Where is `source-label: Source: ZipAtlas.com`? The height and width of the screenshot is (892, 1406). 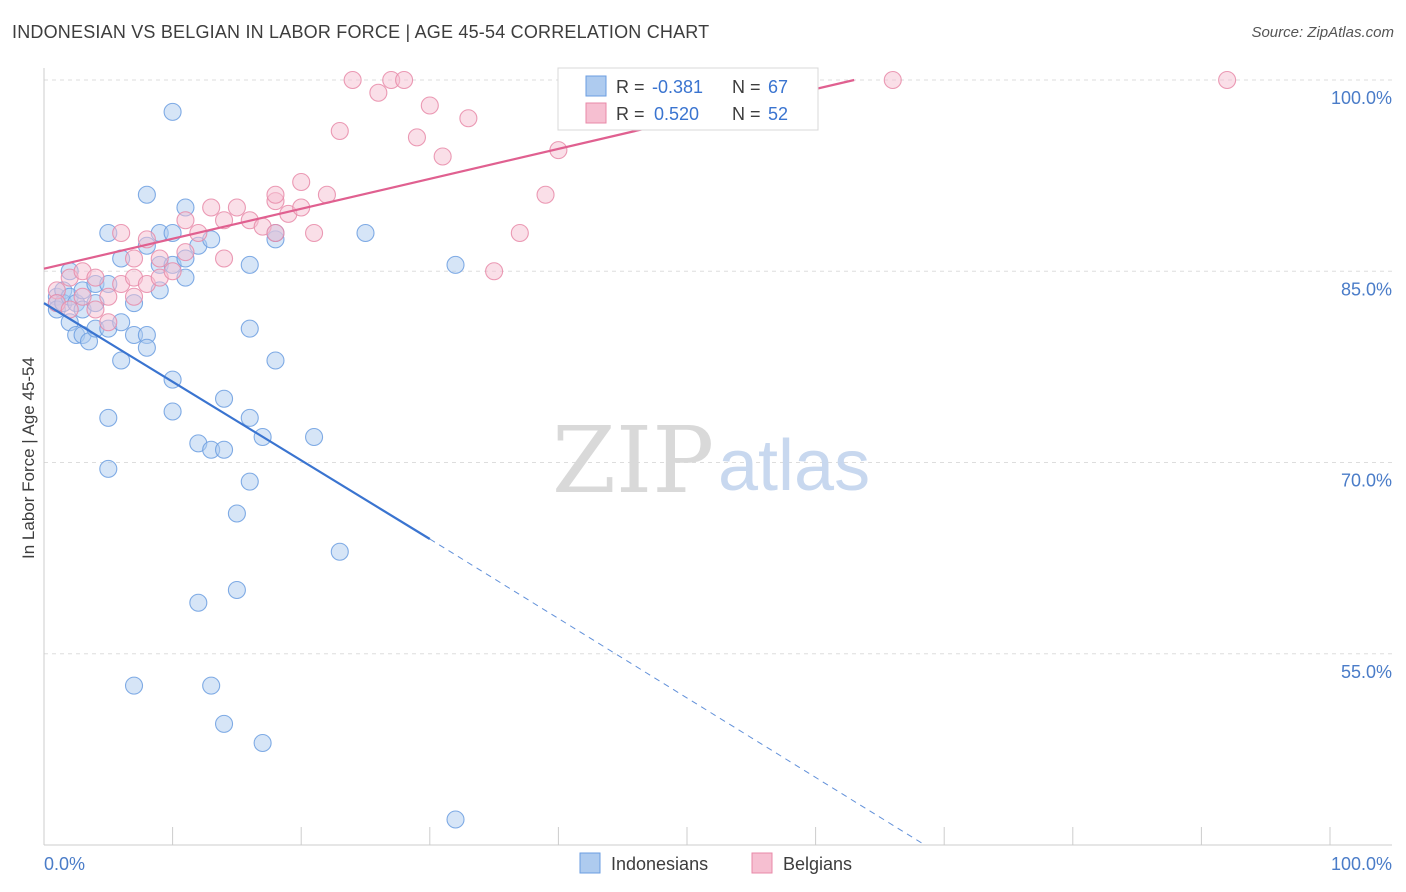 source-label: Source: ZipAtlas.com is located at coordinates (1322, 32).